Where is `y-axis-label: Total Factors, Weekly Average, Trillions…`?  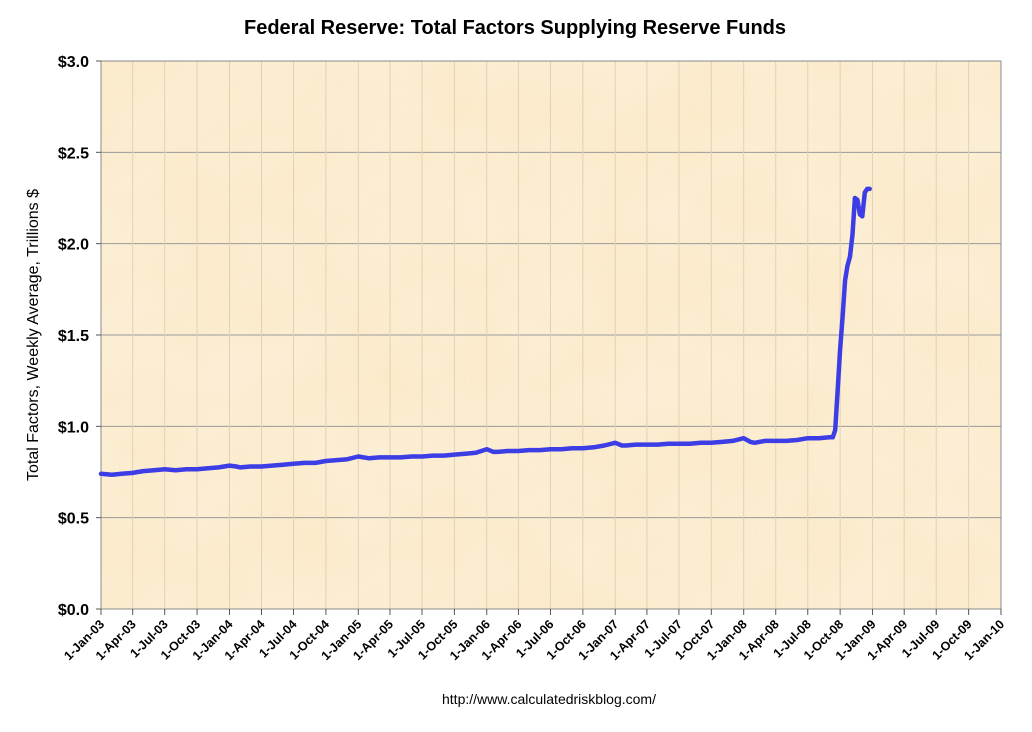 y-axis-label: Total Factors, Weekly Average, Trillions… is located at coordinates (33, 335).